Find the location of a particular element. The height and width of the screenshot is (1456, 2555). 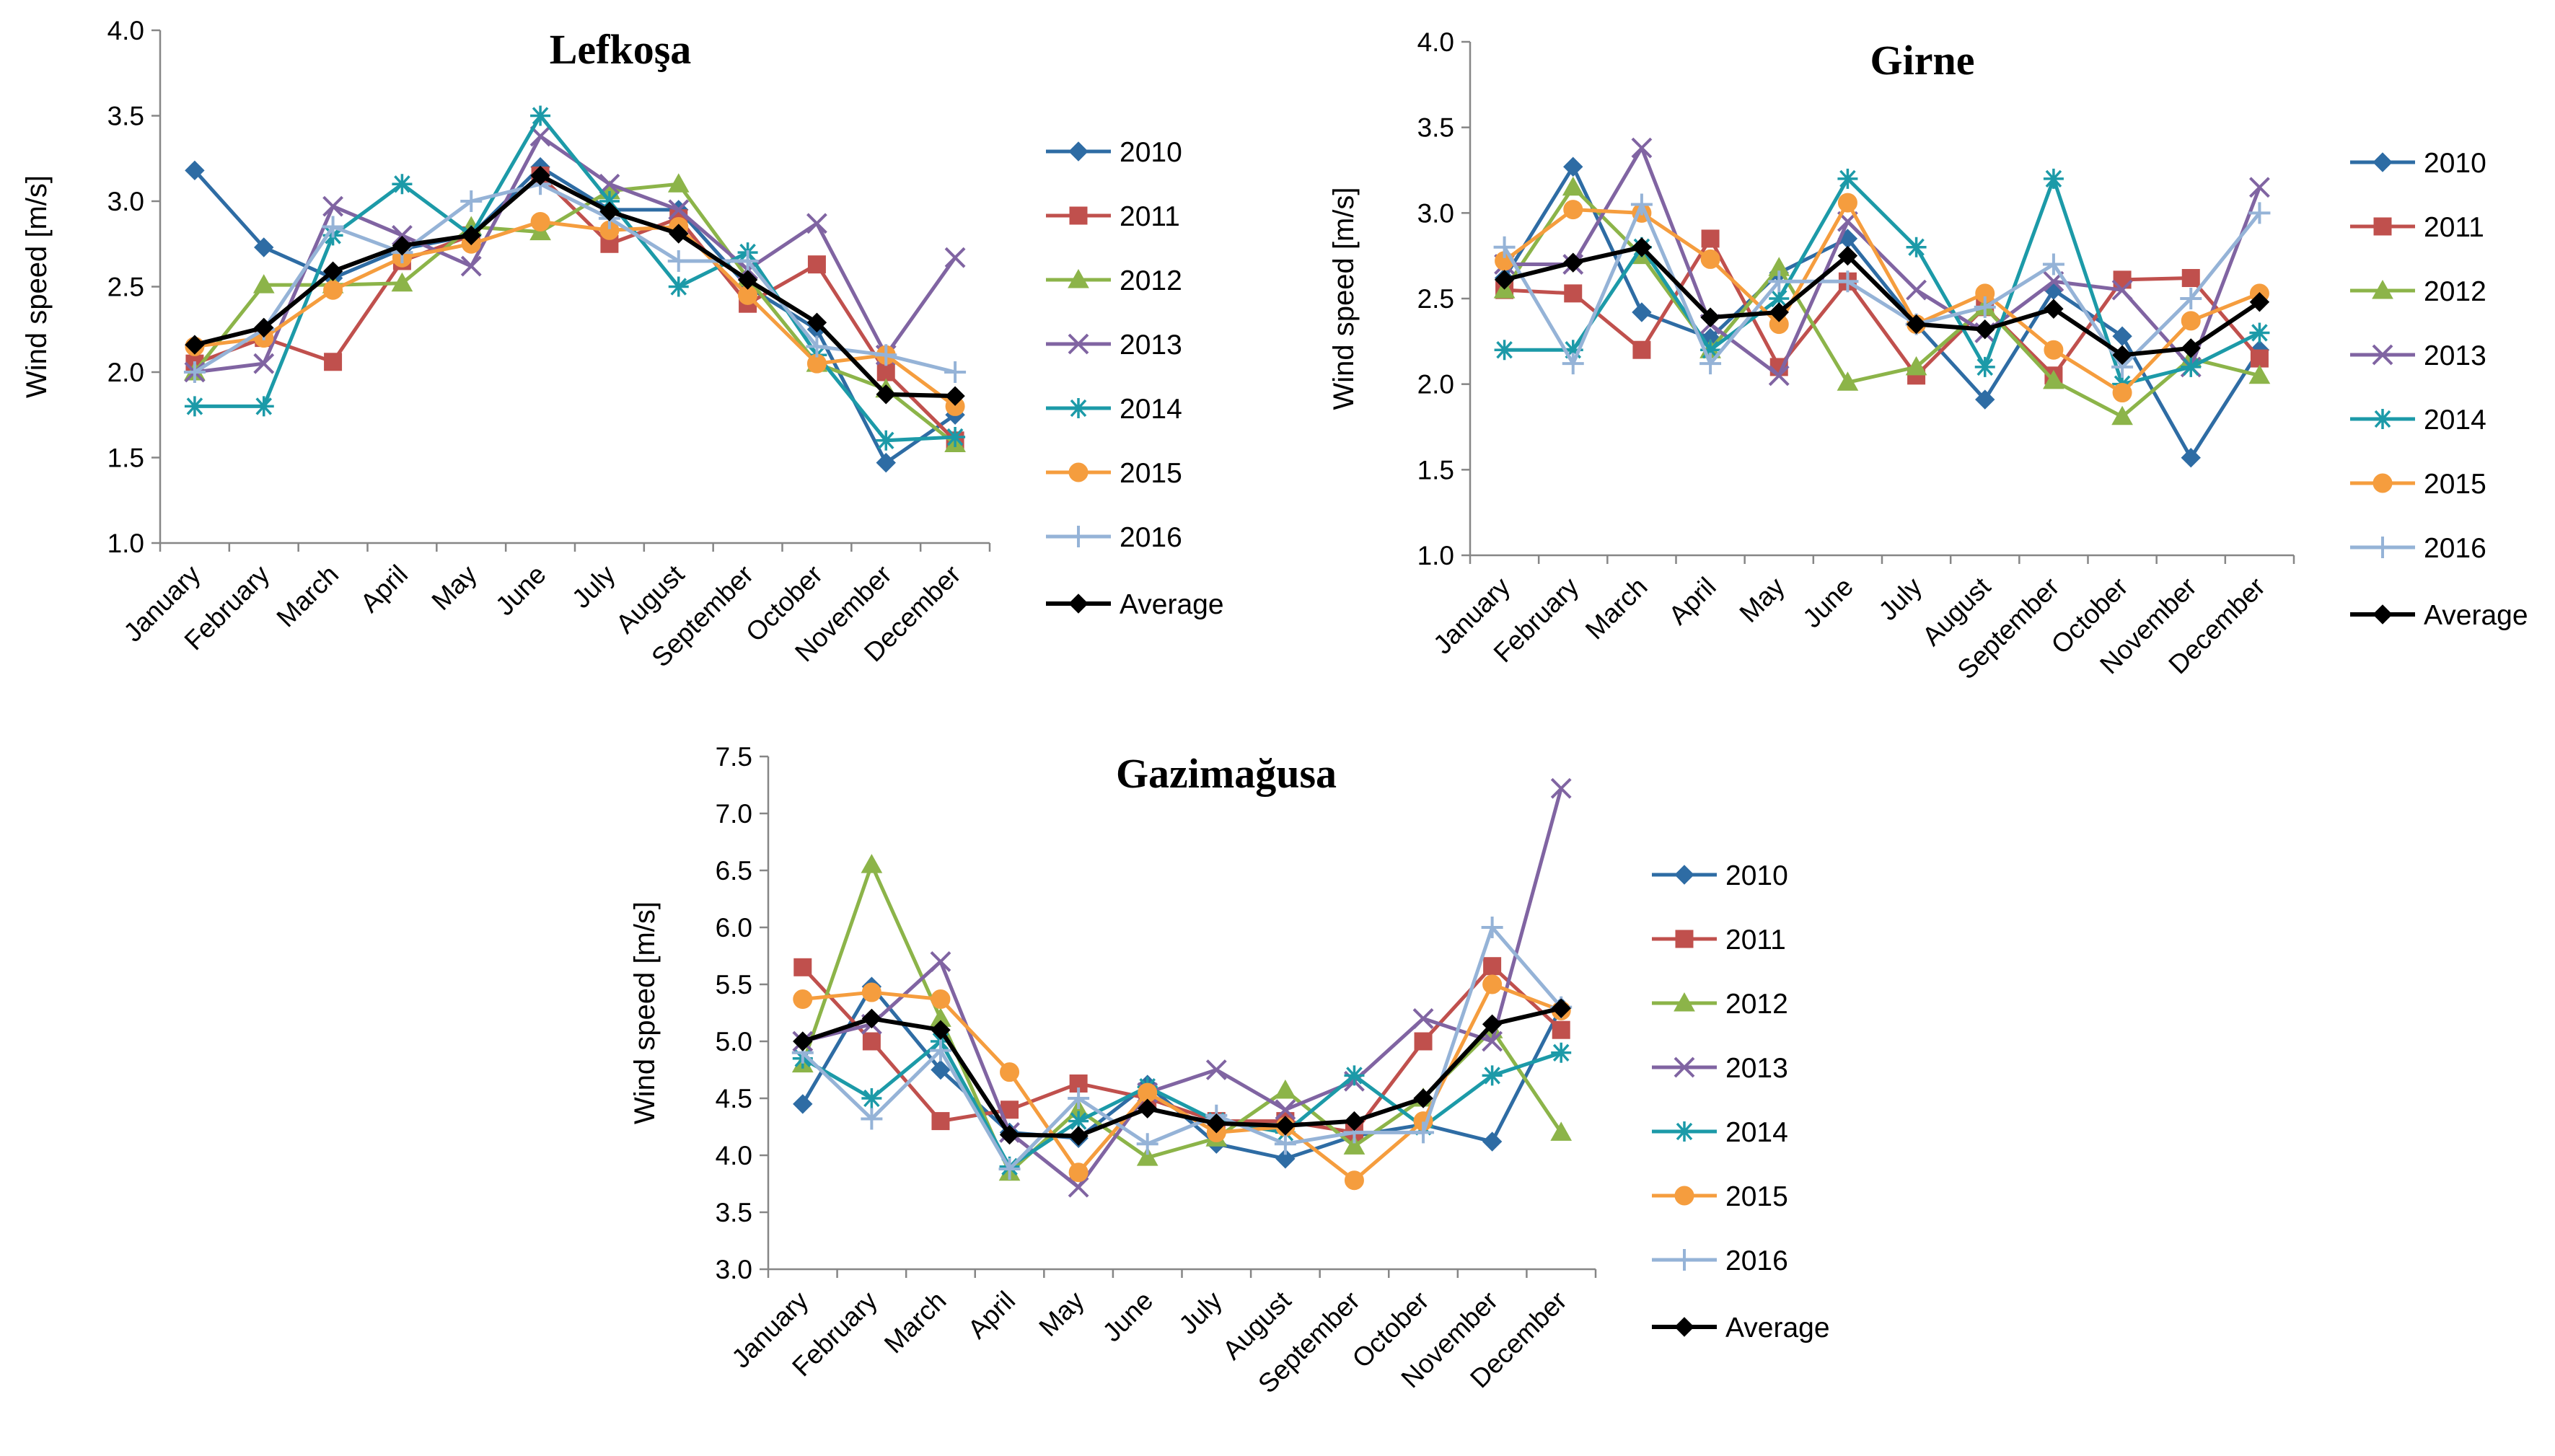

legend-label-2011: 2011 is located at coordinates (1756, 940).